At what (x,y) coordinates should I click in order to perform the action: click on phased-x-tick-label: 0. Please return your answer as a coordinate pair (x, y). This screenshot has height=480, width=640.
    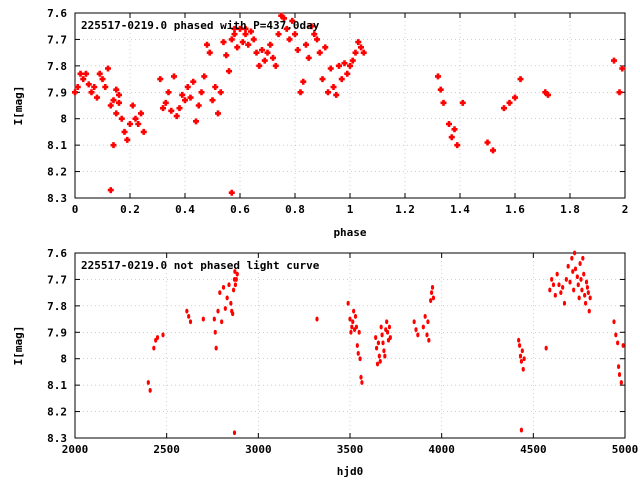
    Looking at the image, I should click on (75, 209).